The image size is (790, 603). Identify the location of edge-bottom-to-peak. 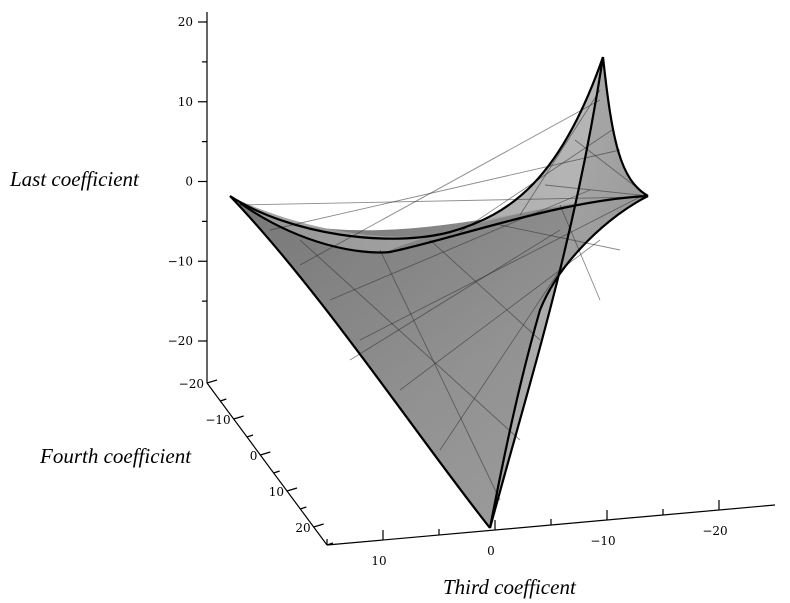
(546, 292).